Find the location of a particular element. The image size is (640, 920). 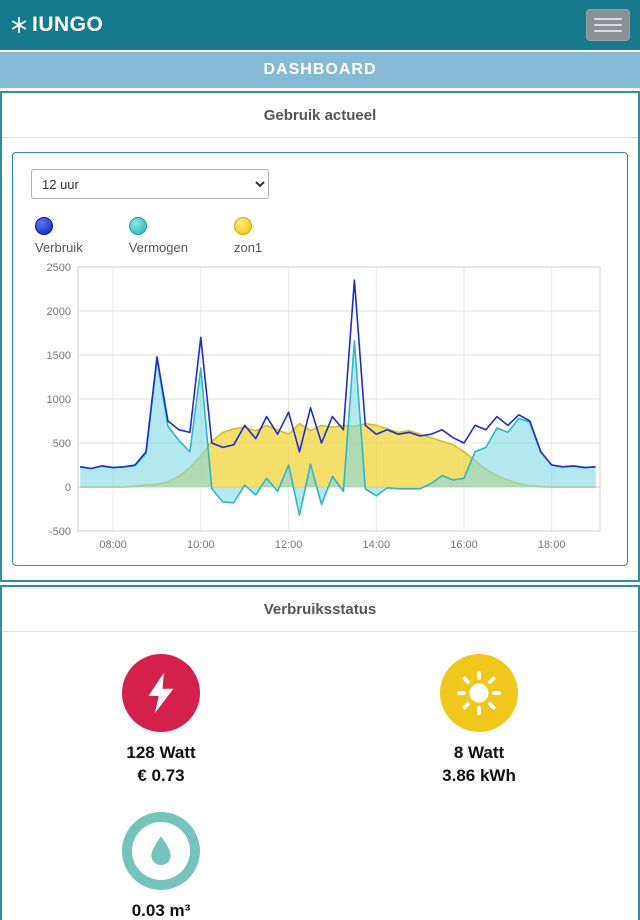

svg-text: 0 is located at coordinates (68, 488).